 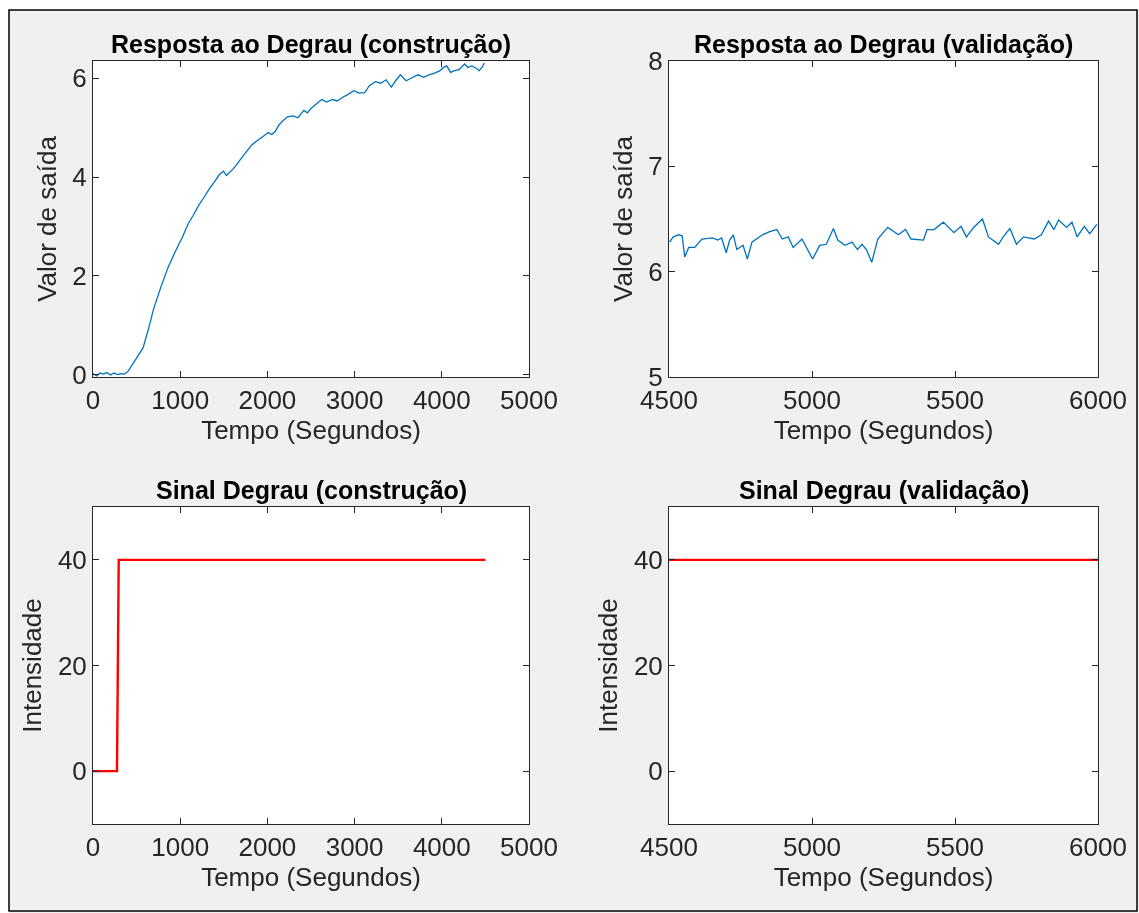 What do you see at coordinates (884, 490) in the screenshot?
I see `chart-title: Sinal Degrau (validação)` at bounding box center [884, 490].